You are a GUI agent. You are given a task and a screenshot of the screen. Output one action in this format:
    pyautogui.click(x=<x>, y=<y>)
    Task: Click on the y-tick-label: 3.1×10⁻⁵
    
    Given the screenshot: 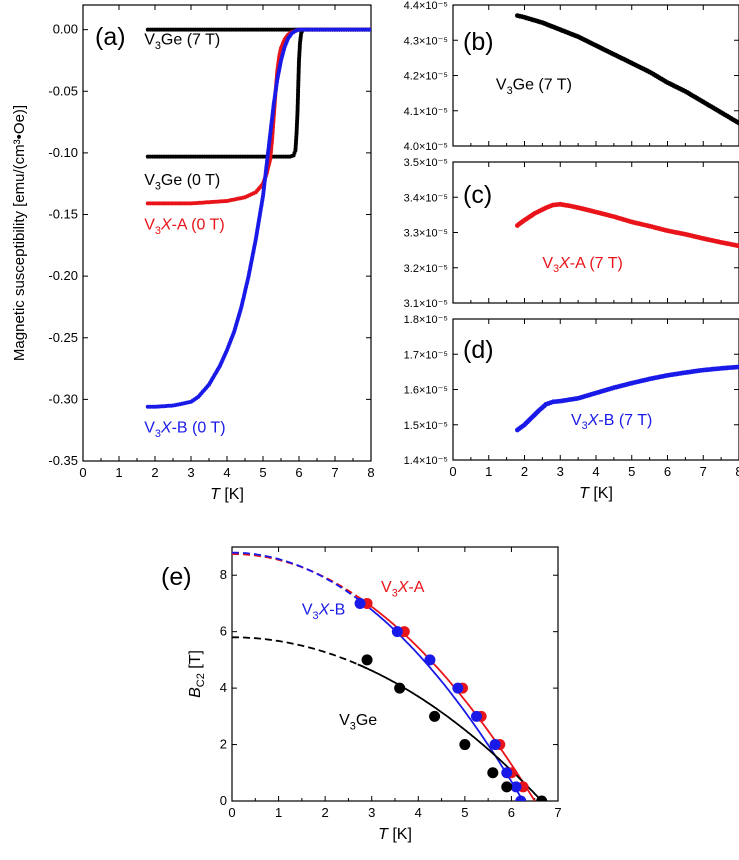 What is the action you would take?
    pyautogui.click(x=426, y=304)
    